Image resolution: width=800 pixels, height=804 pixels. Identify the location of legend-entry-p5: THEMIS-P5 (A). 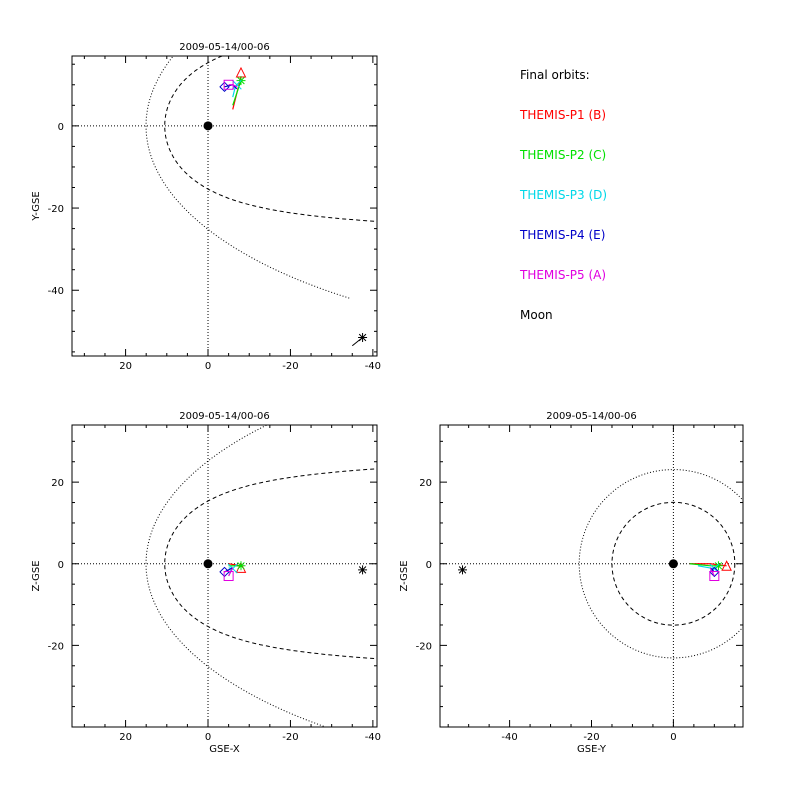
(563, 275).